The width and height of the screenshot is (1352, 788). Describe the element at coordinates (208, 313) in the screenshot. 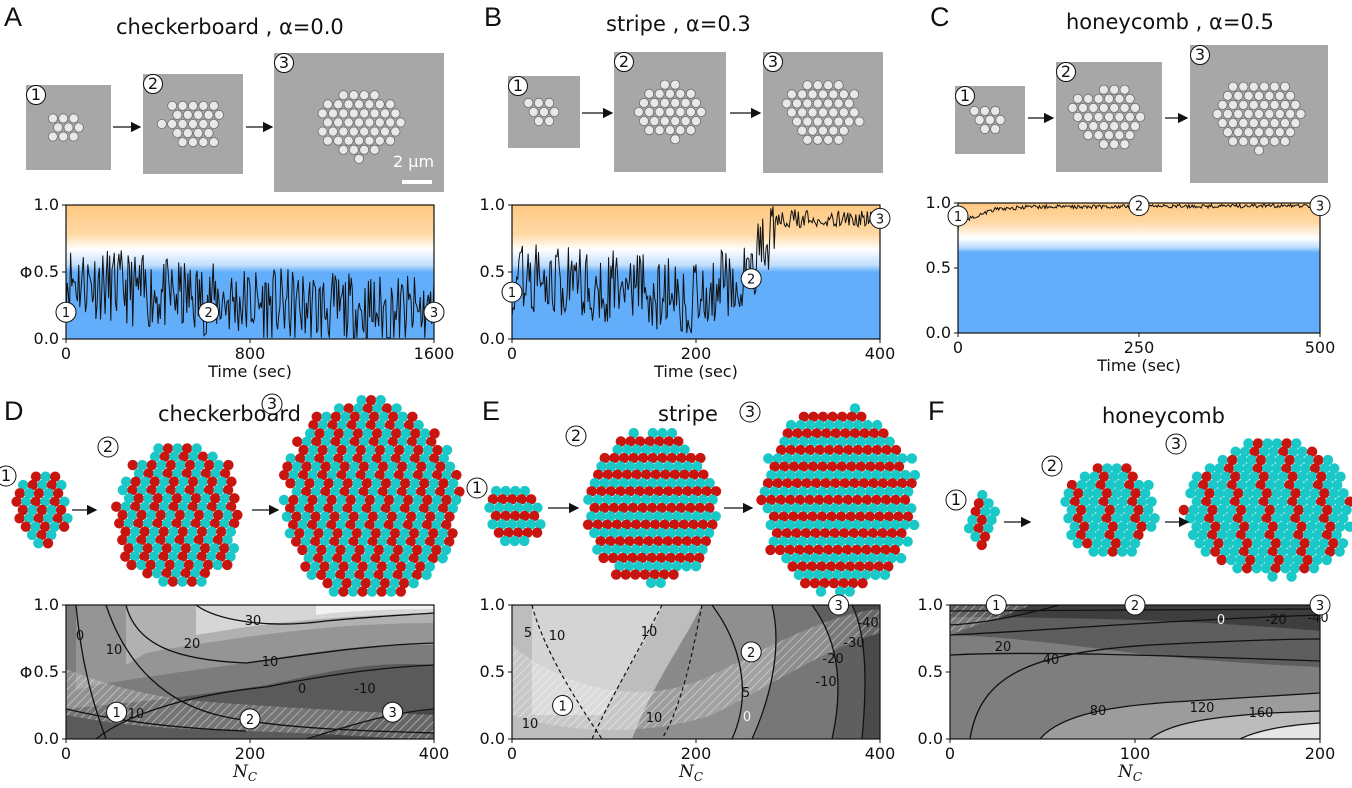

I see `plot-marker-label: 2` at that location.